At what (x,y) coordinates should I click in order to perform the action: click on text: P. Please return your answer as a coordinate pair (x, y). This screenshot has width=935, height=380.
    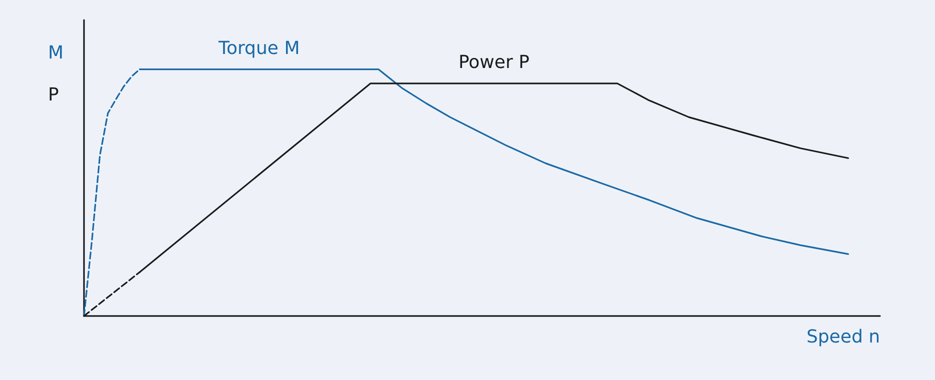
    Looking at the image, I should click on (53, 95).